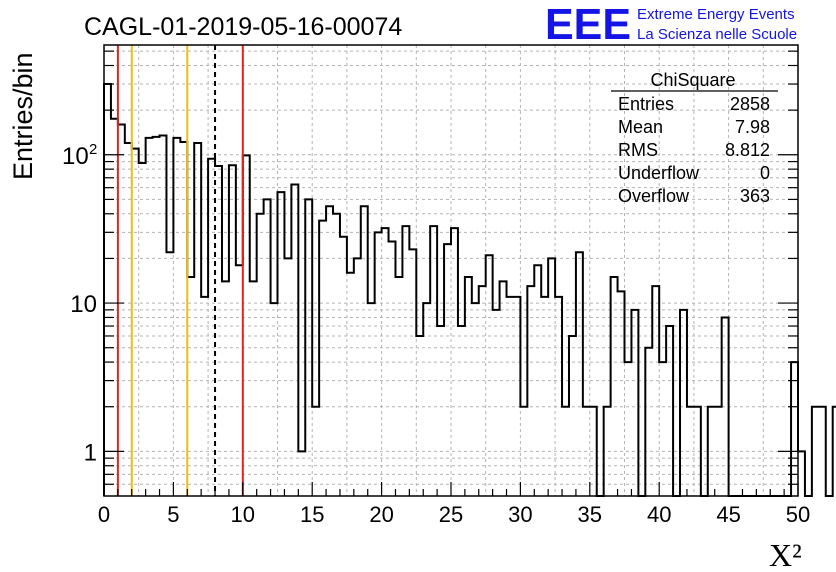 The height and width of the screenshot is (572, 836). What do you see at coordinates (640, 127) in the screenshot?
I see `stats-row-label: Mean` at bounding box center [640, 127].